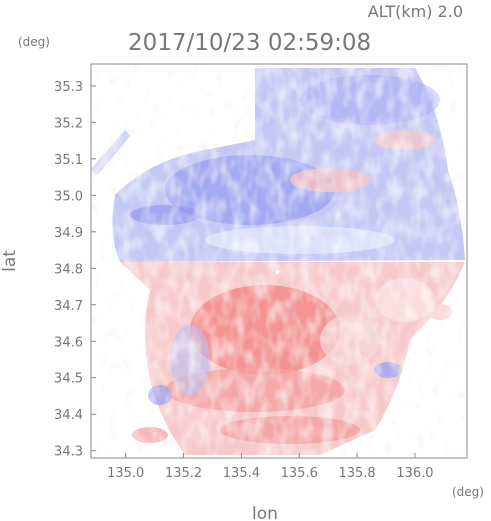 The height and width of the screenshot is (521, 491). What do you see at coordinates (68, 87) in the screenshot?
I see `y-tick-label: 35.3` at bounding box center [68, 87].